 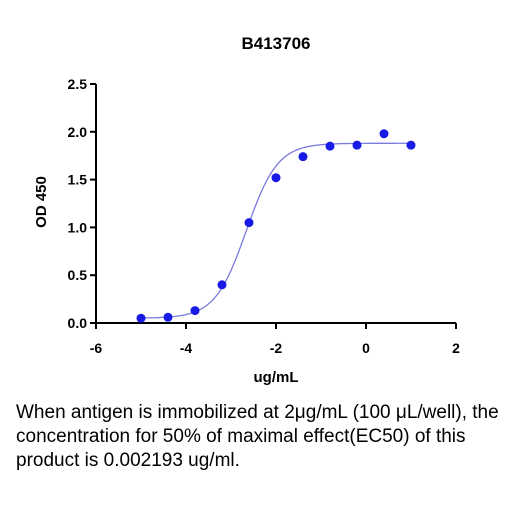 I want to click on y-tick-label: 2.5, so click(x=78, y=84).